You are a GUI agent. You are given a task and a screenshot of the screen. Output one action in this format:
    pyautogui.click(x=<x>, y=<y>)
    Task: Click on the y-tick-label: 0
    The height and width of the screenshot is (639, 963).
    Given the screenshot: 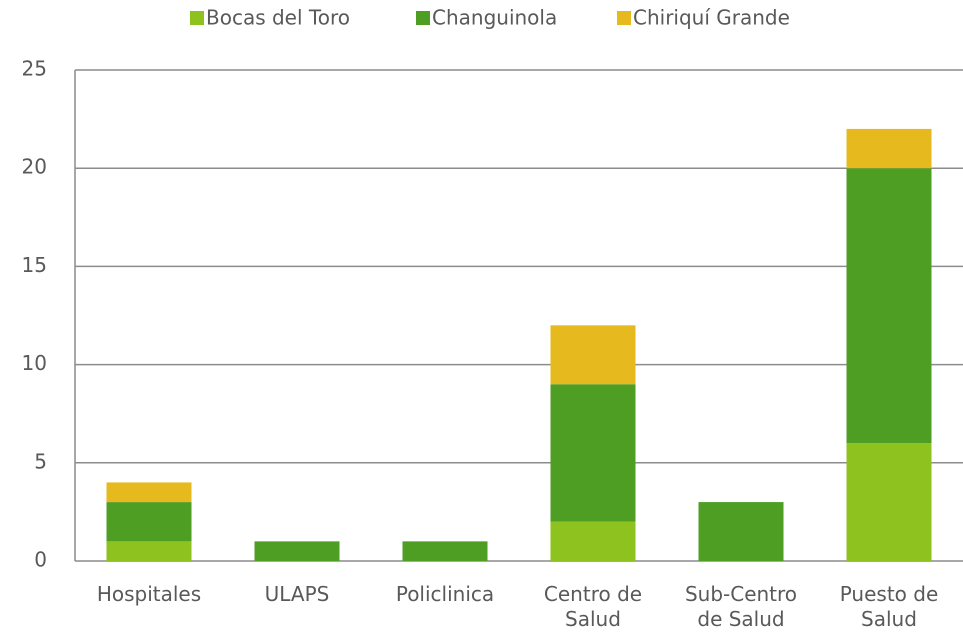 What is the action you would take?
    pyautogui.click(x=40, y=560)
    